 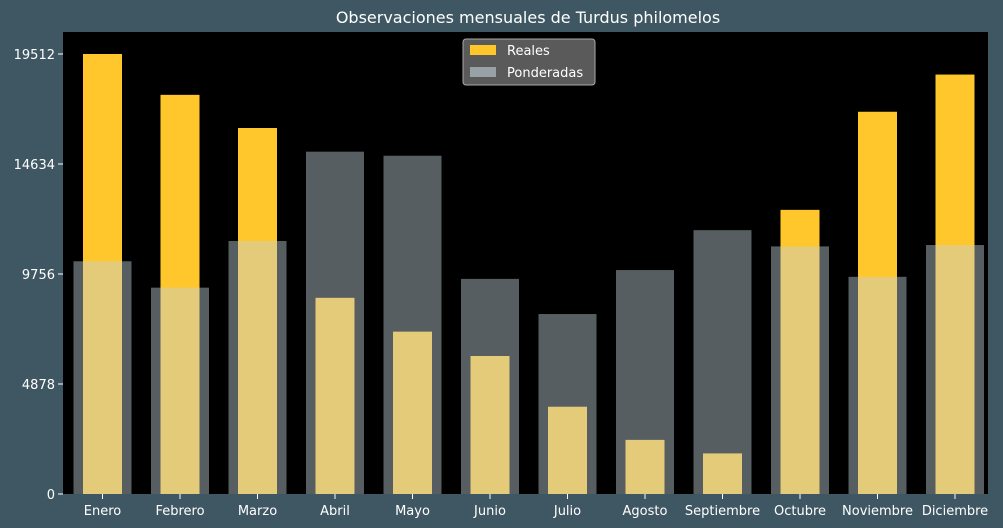 What do you see at coordinates (529, 62) in the screenshot?
I see `legend: Reales Ponderadas` at bounding box center [529, 62].